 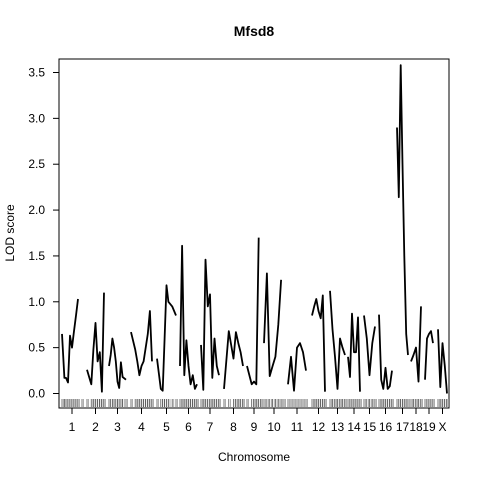 What do you see at coordinates (416, 427) in the screenshot?
I see `chromosome-label: 18` at bounding box center [416, 427].